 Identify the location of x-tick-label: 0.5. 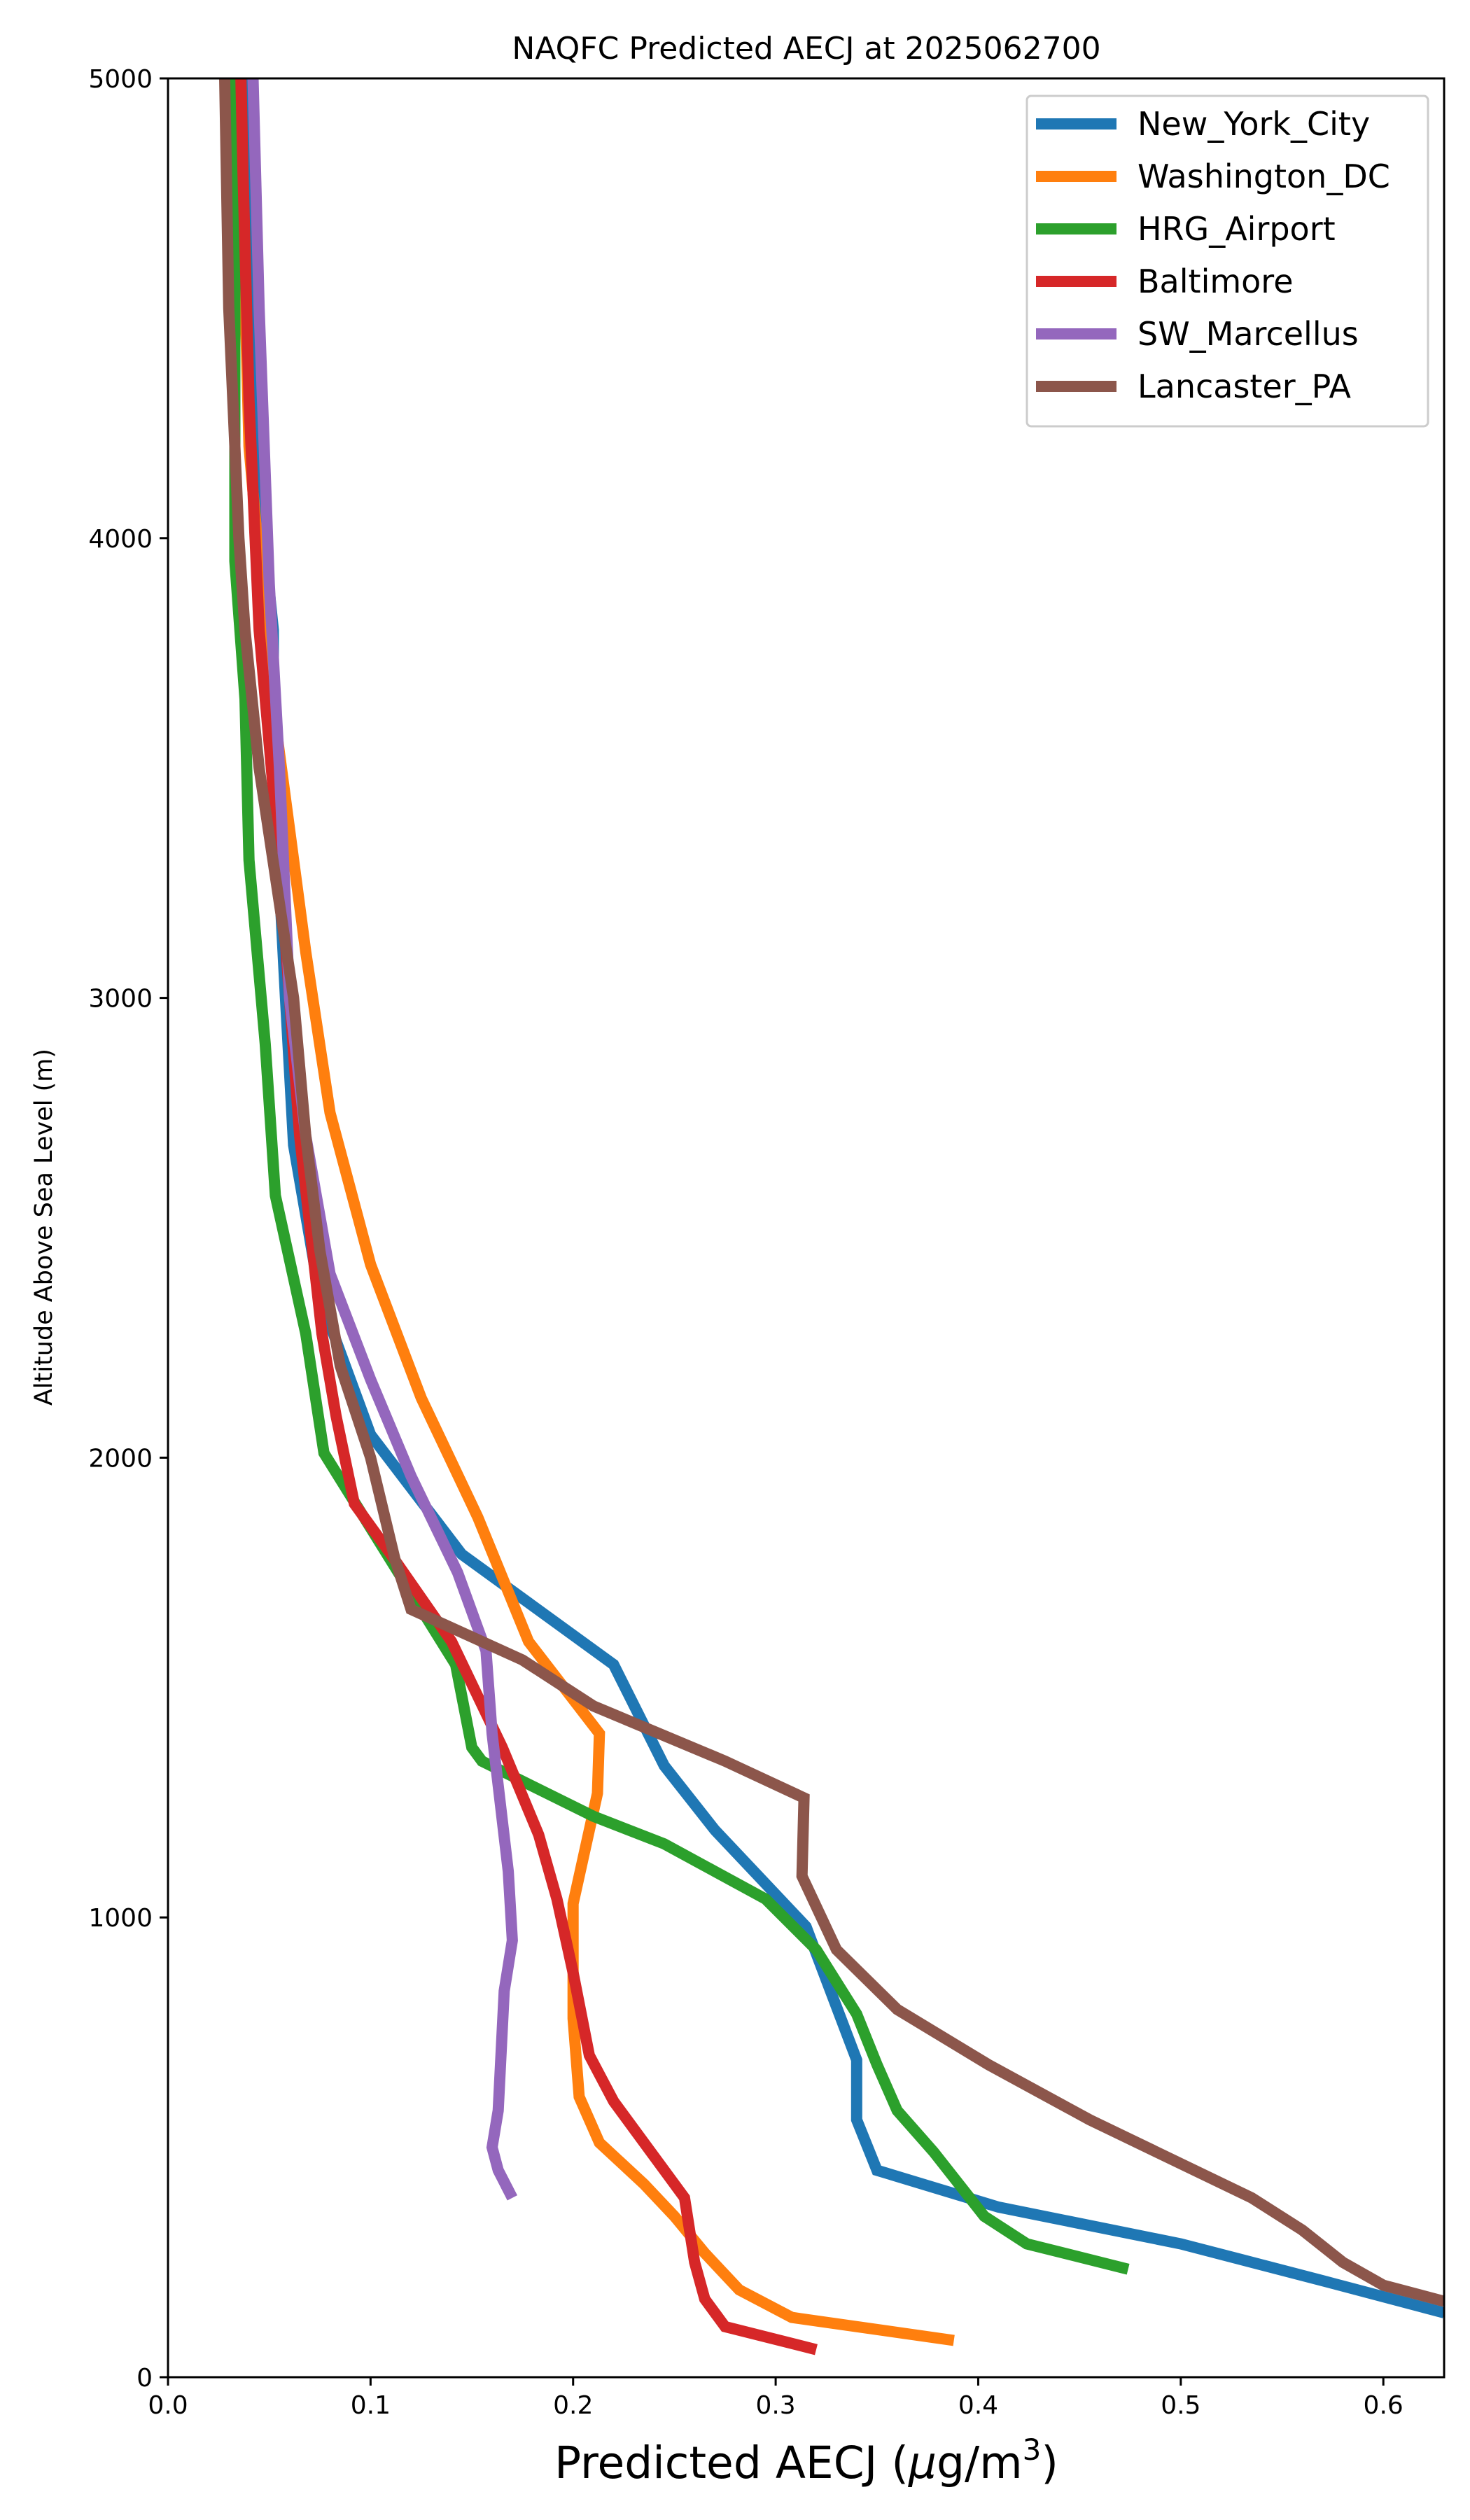
(1180, 2405).